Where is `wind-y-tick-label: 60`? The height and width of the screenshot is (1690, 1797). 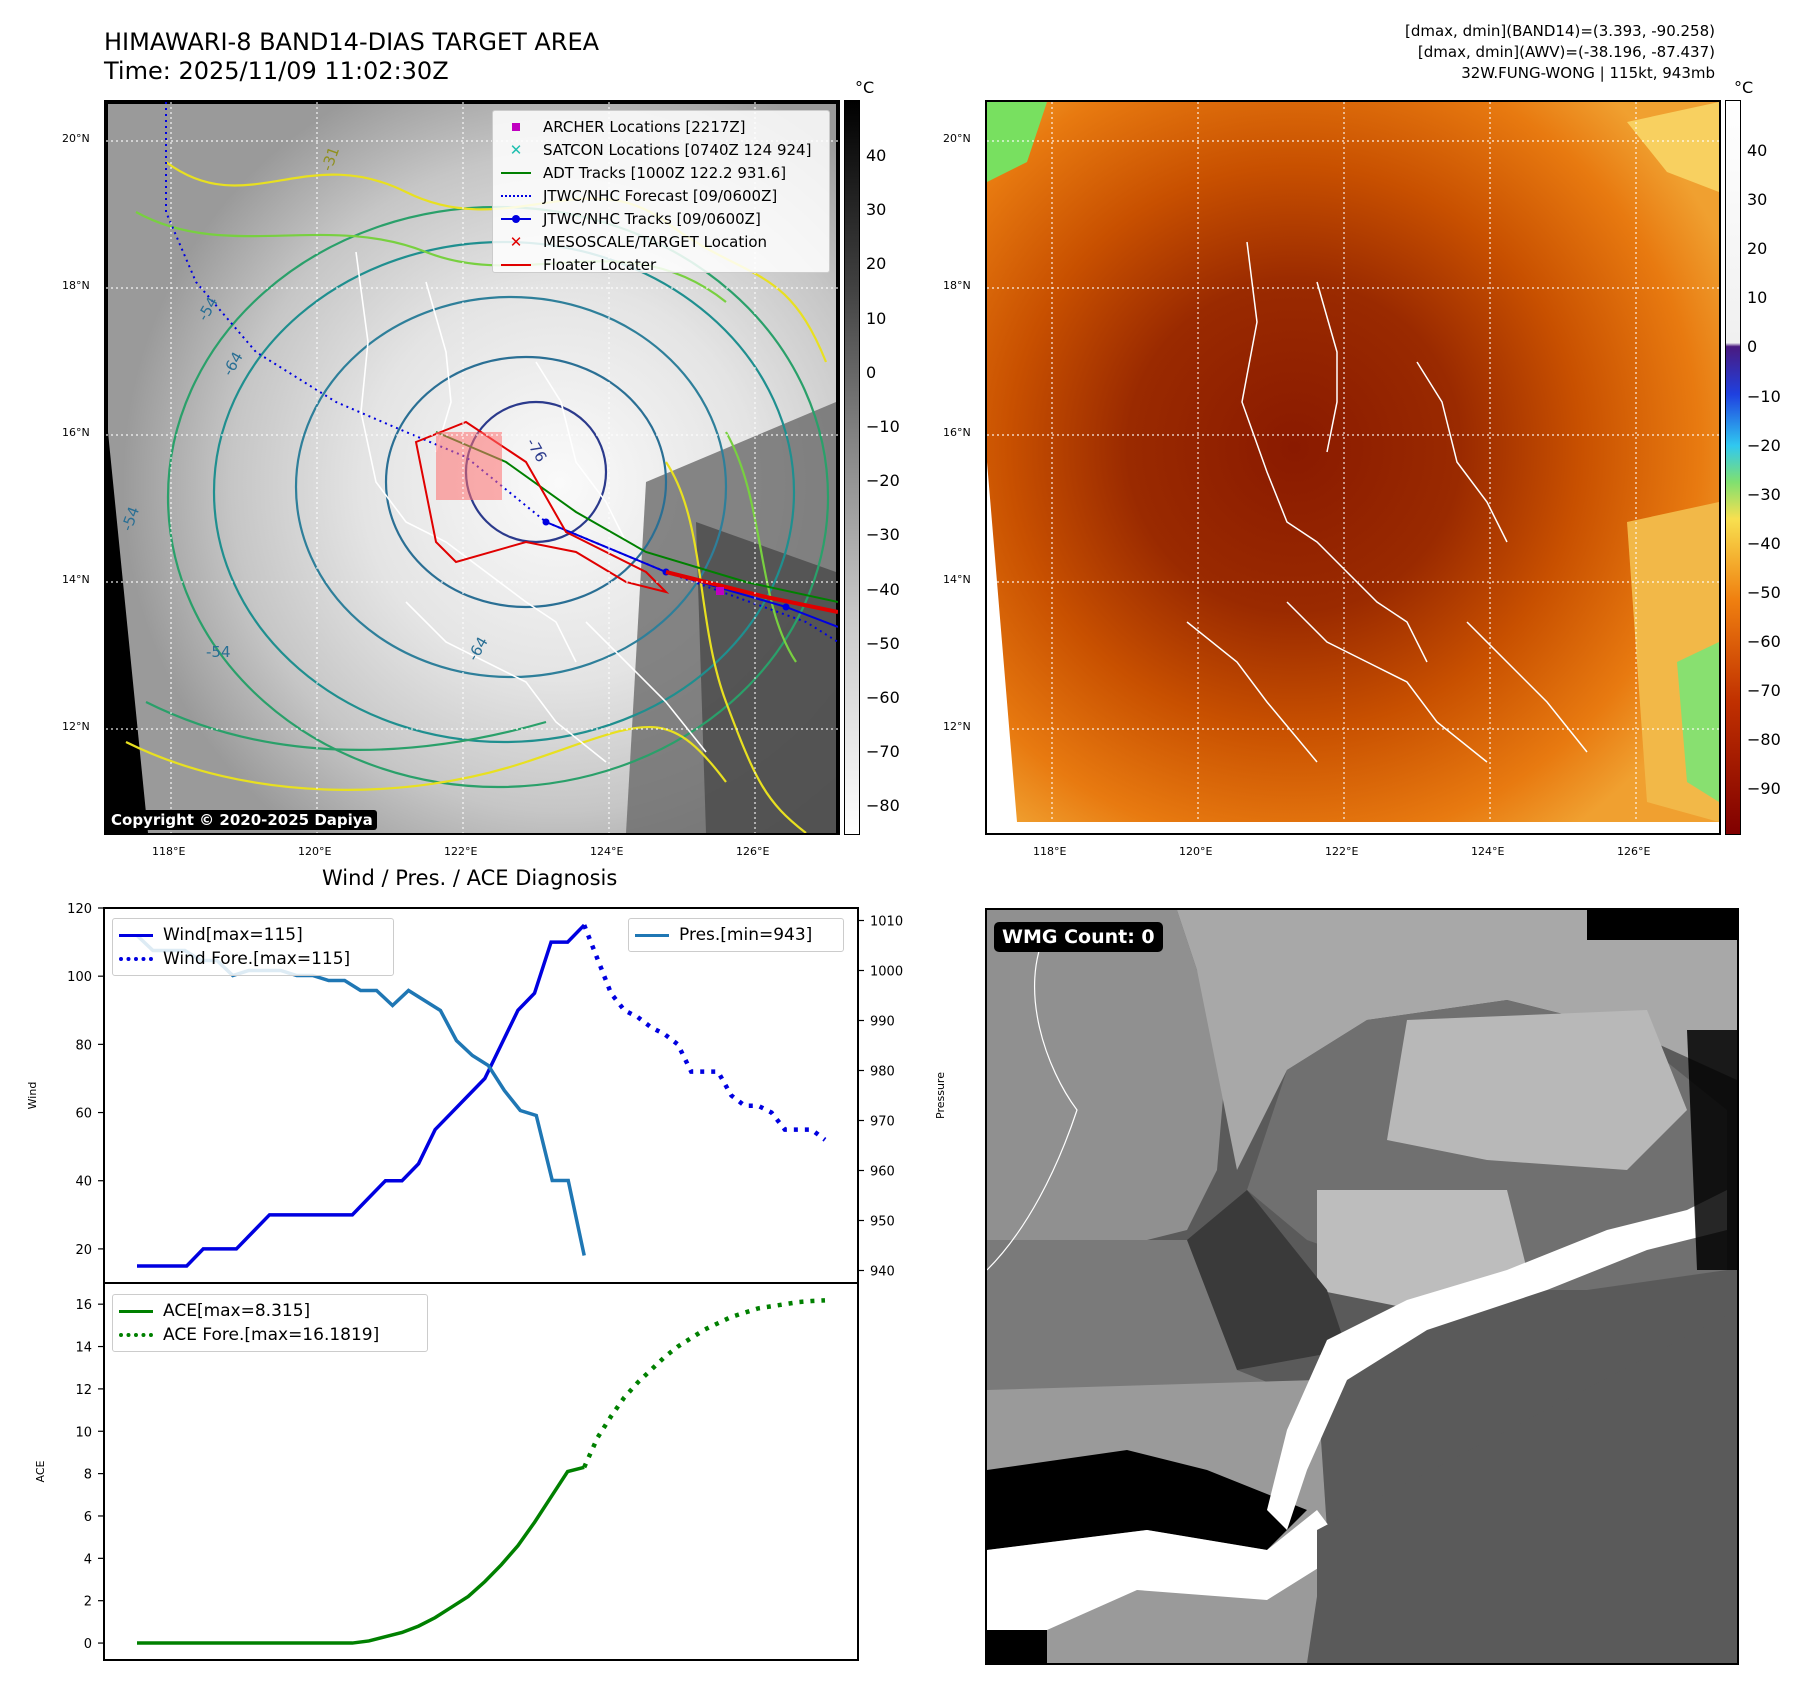 wind-y-tick-label: 60 is located at coordinates (83, 1114).